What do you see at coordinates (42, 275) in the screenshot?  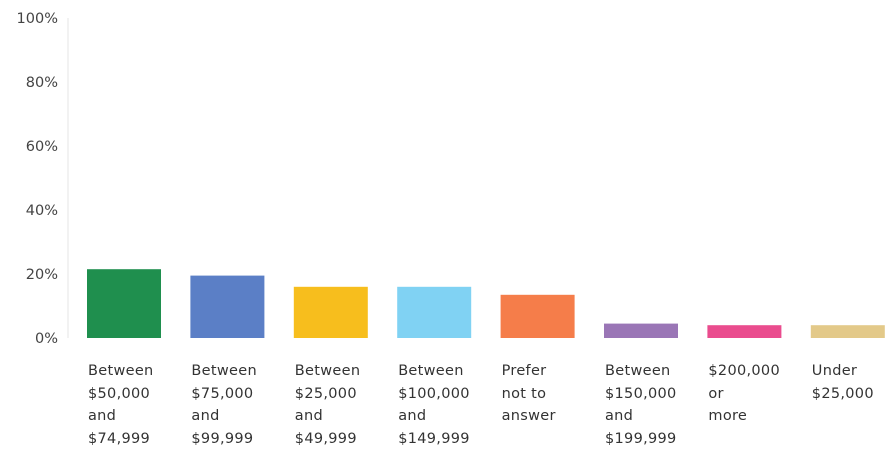 I see `y-tick-label: 20%` at bounding box center [42, 275].